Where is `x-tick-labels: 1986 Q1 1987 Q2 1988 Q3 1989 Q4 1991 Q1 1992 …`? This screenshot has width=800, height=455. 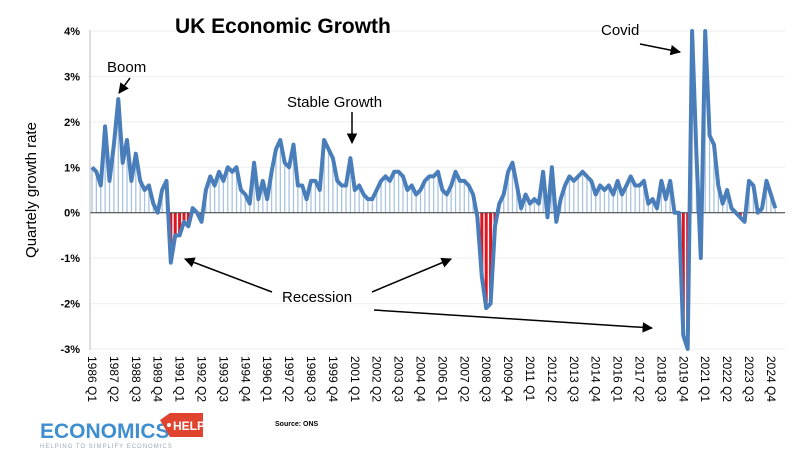
x-tick-labels: 1986 Q1 1987 Q2 1988 Q3 1989 Q4 1991 Q1 1992 … is located at coordinates (431, 379).